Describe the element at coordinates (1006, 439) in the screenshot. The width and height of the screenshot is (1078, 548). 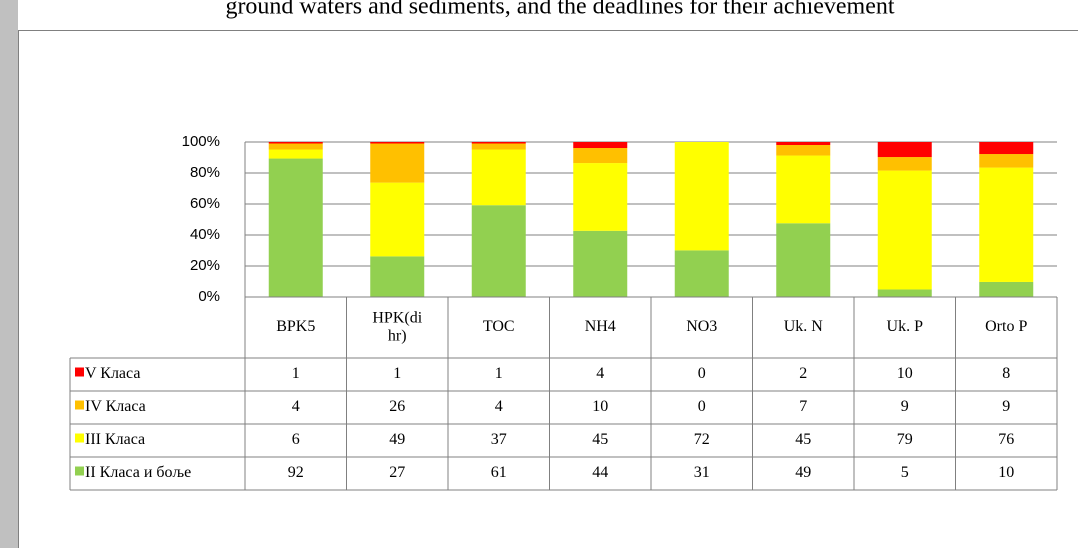
I see `table-value: 76` at that location.